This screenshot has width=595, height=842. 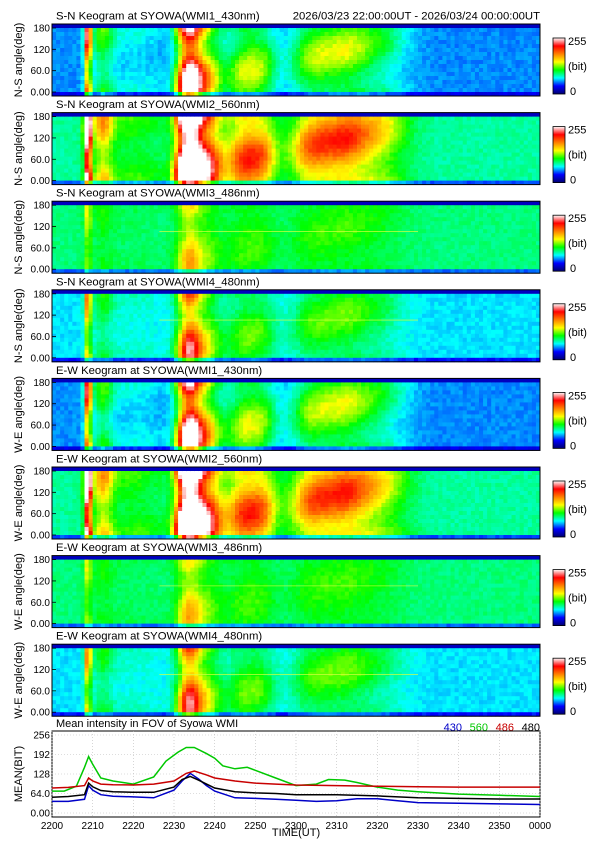 I want to click on y-tick-label: 64.0, so click(x=41, y=794).